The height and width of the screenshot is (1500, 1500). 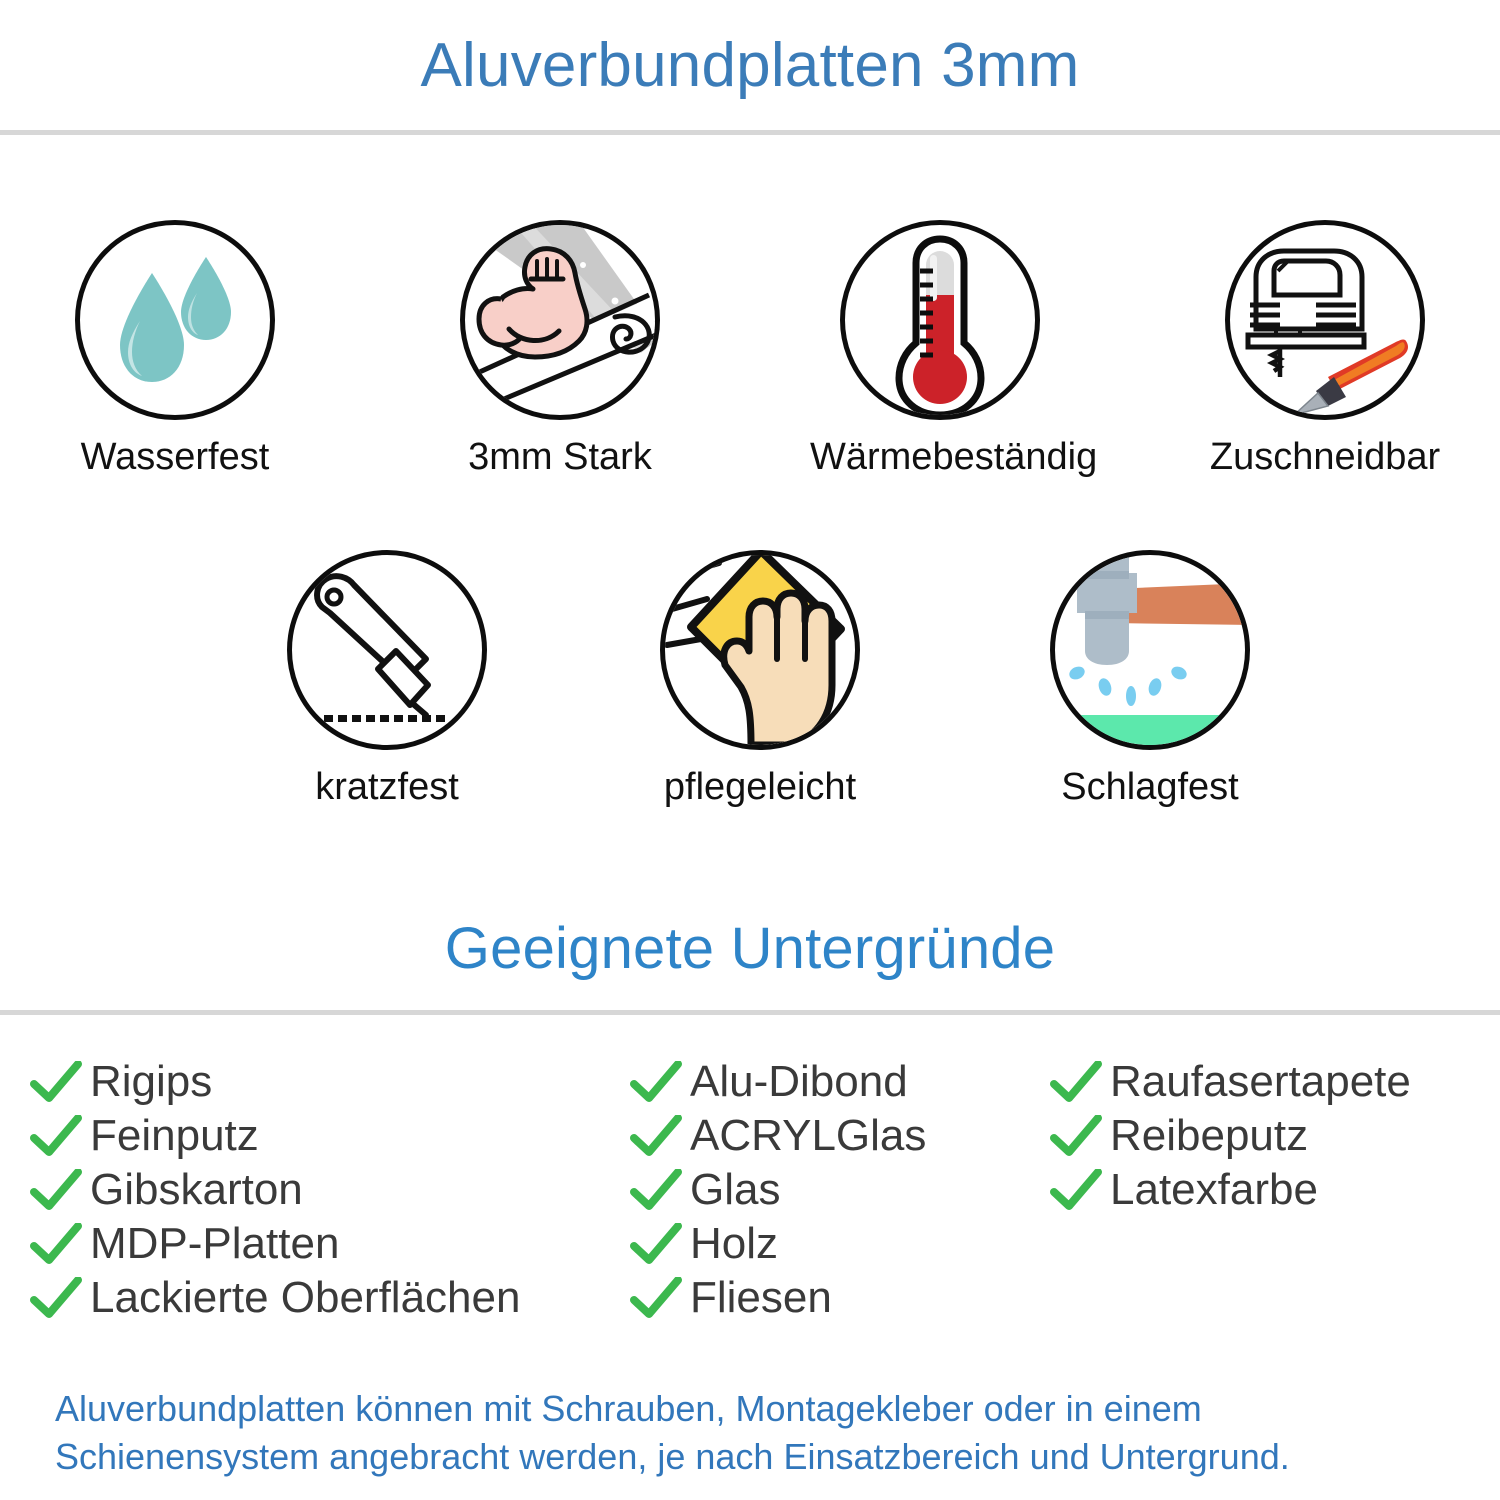 I want to click on list-item: Alu-Dibond, so click(x=840, y=1082).